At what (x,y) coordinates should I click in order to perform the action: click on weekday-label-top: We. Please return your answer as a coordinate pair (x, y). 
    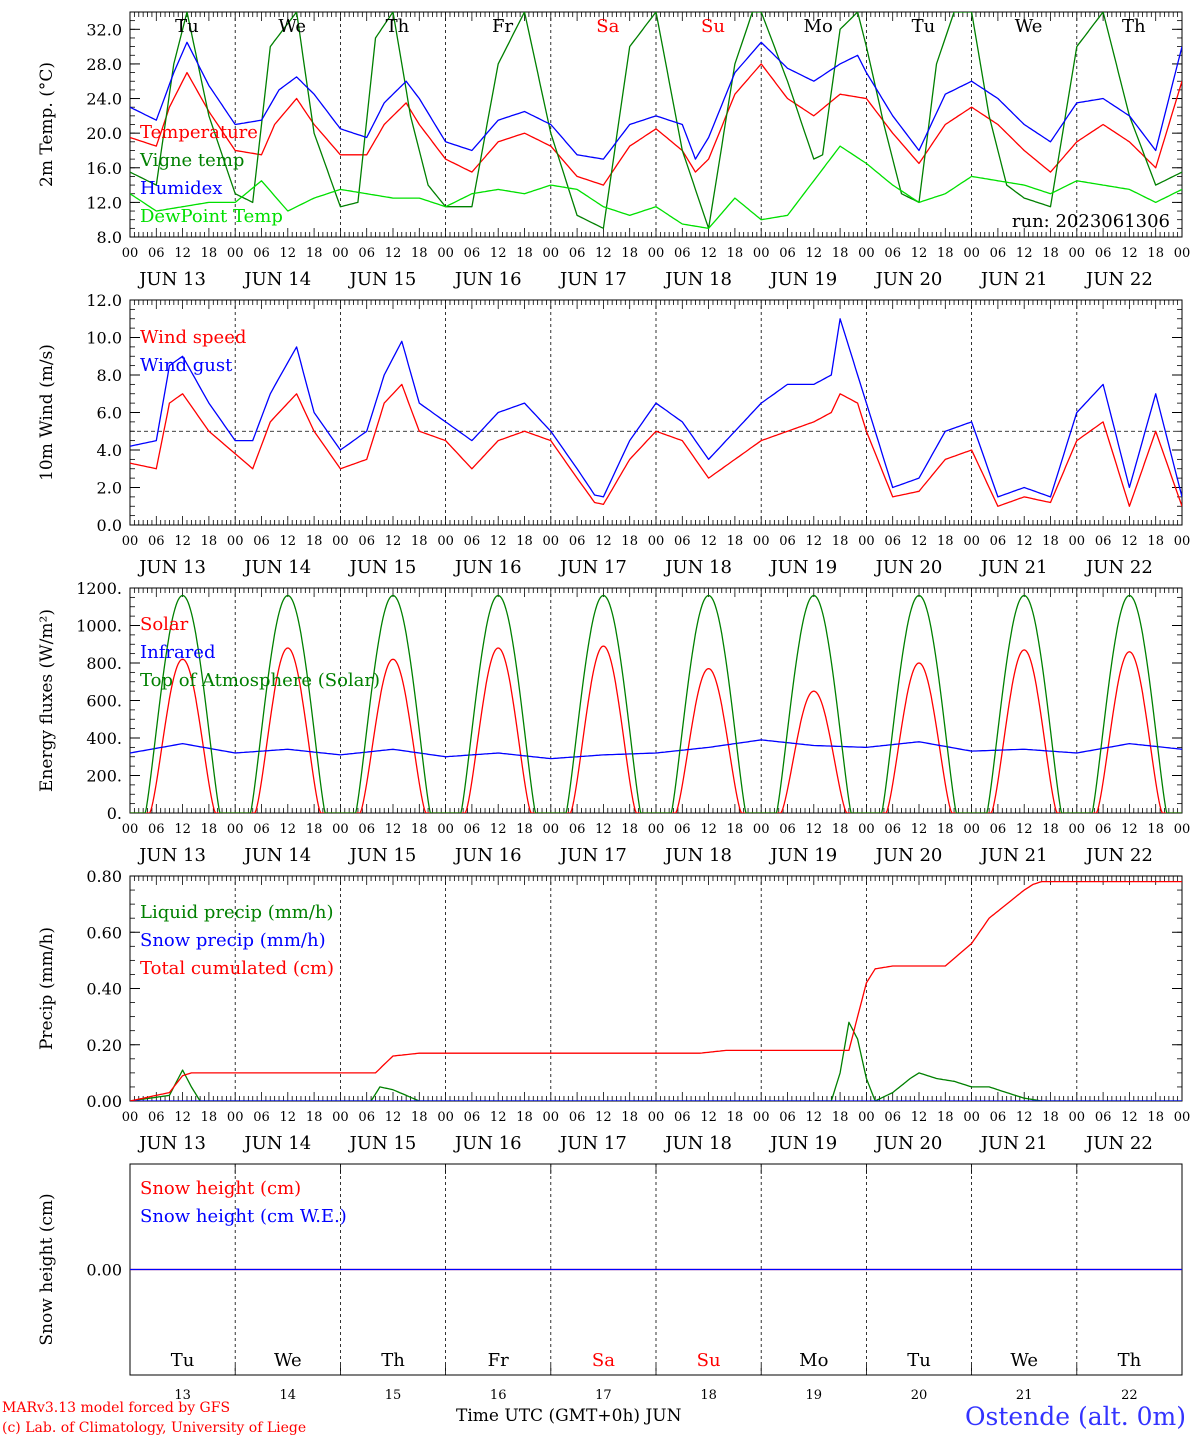
    Looking at the image, I should click on (1029, 26).